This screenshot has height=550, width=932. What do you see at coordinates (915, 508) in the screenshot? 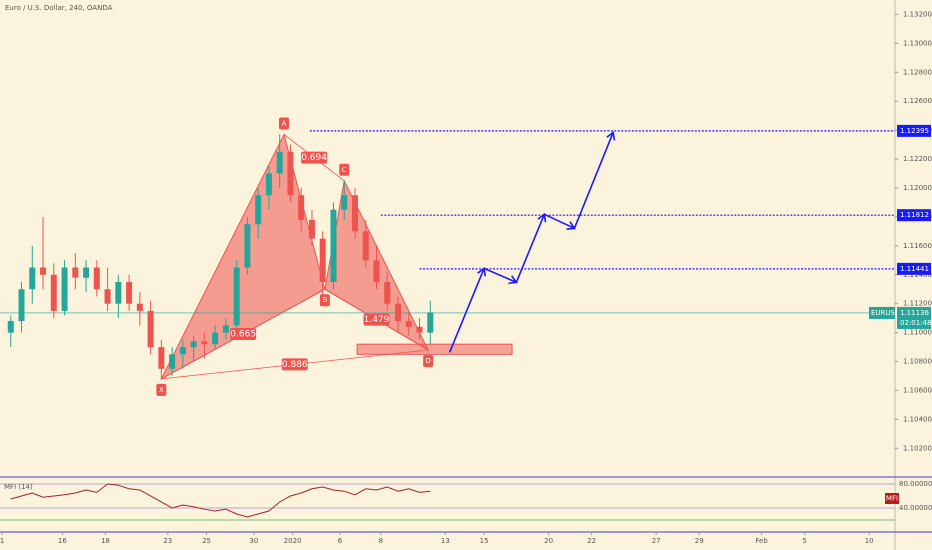
I see `indicator-tick-label: 40.000000` at bounding box center [915, 508].